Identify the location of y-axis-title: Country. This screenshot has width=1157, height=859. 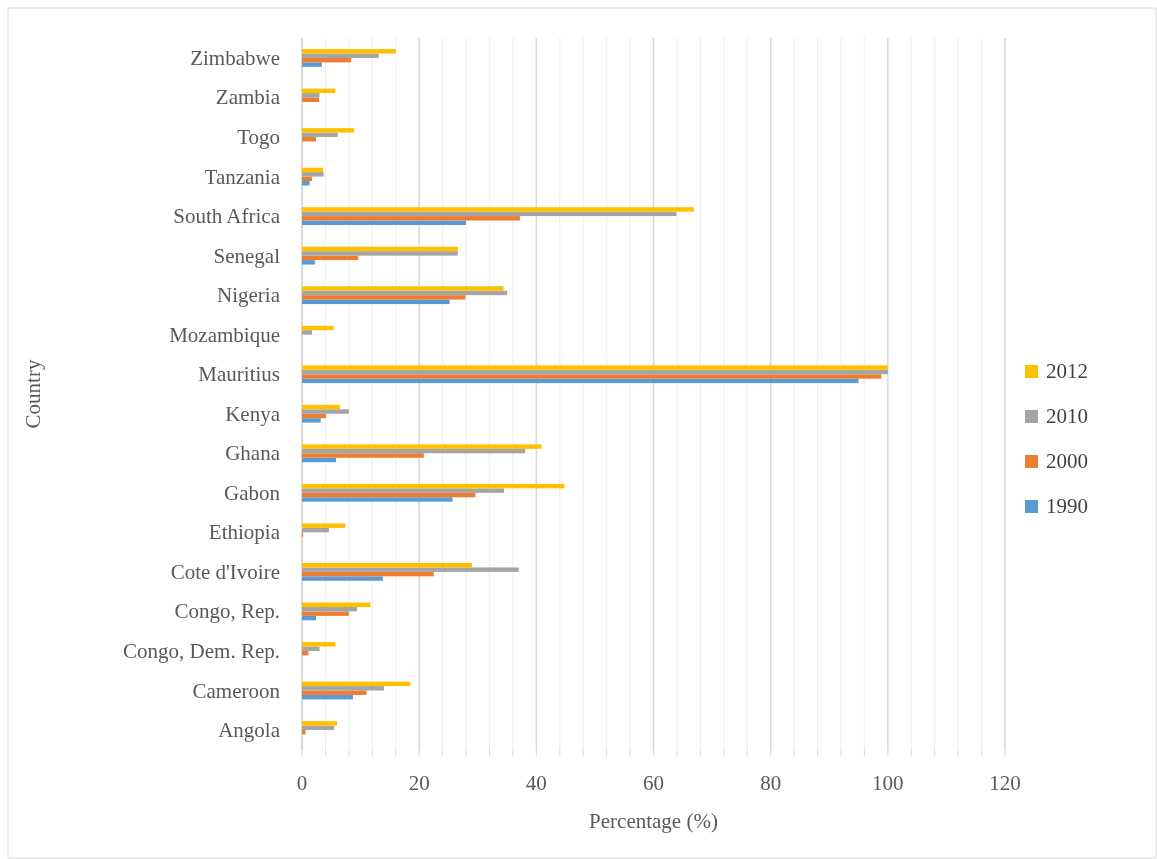
(33, 394).